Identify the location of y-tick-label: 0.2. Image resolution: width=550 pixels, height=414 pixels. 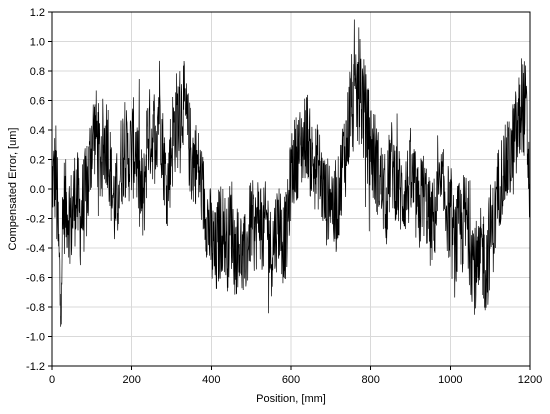
(37, 161).